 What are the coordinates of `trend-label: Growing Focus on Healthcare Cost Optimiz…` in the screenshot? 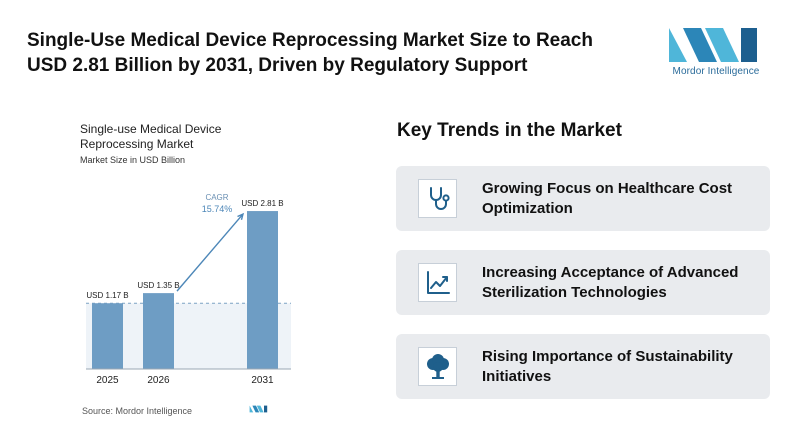 It's located at (607, 198).